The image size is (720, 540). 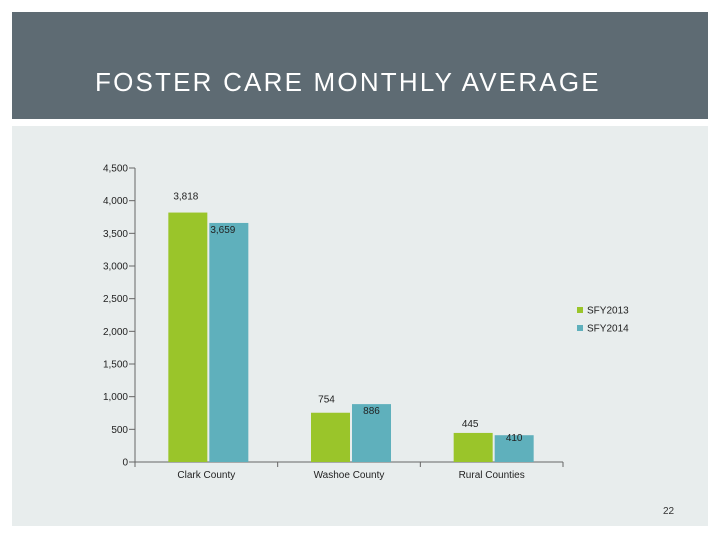 What do you see at coordinates (470, 424) in the screenshot?
I see `data-label: 445` at bounding box center [470, 424].